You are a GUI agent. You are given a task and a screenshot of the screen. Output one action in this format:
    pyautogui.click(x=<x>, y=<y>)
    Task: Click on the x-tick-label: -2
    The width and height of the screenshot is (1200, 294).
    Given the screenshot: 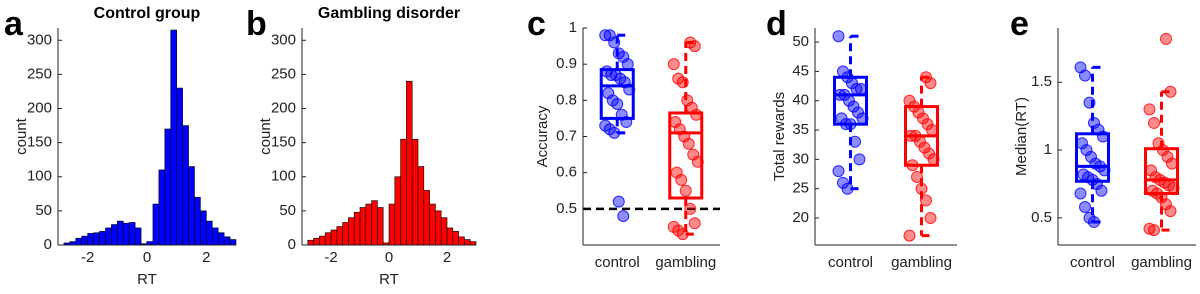 What is the action you would take?
    pyautogui.click(x=330, y=257)
    